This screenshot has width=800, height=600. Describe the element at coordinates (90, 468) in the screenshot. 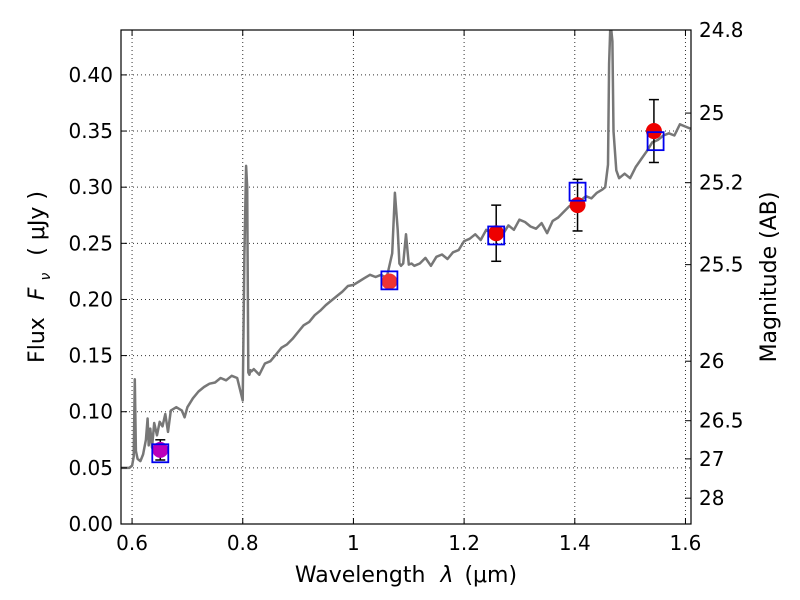

I see `y-tick-label: 0.05` at that location.